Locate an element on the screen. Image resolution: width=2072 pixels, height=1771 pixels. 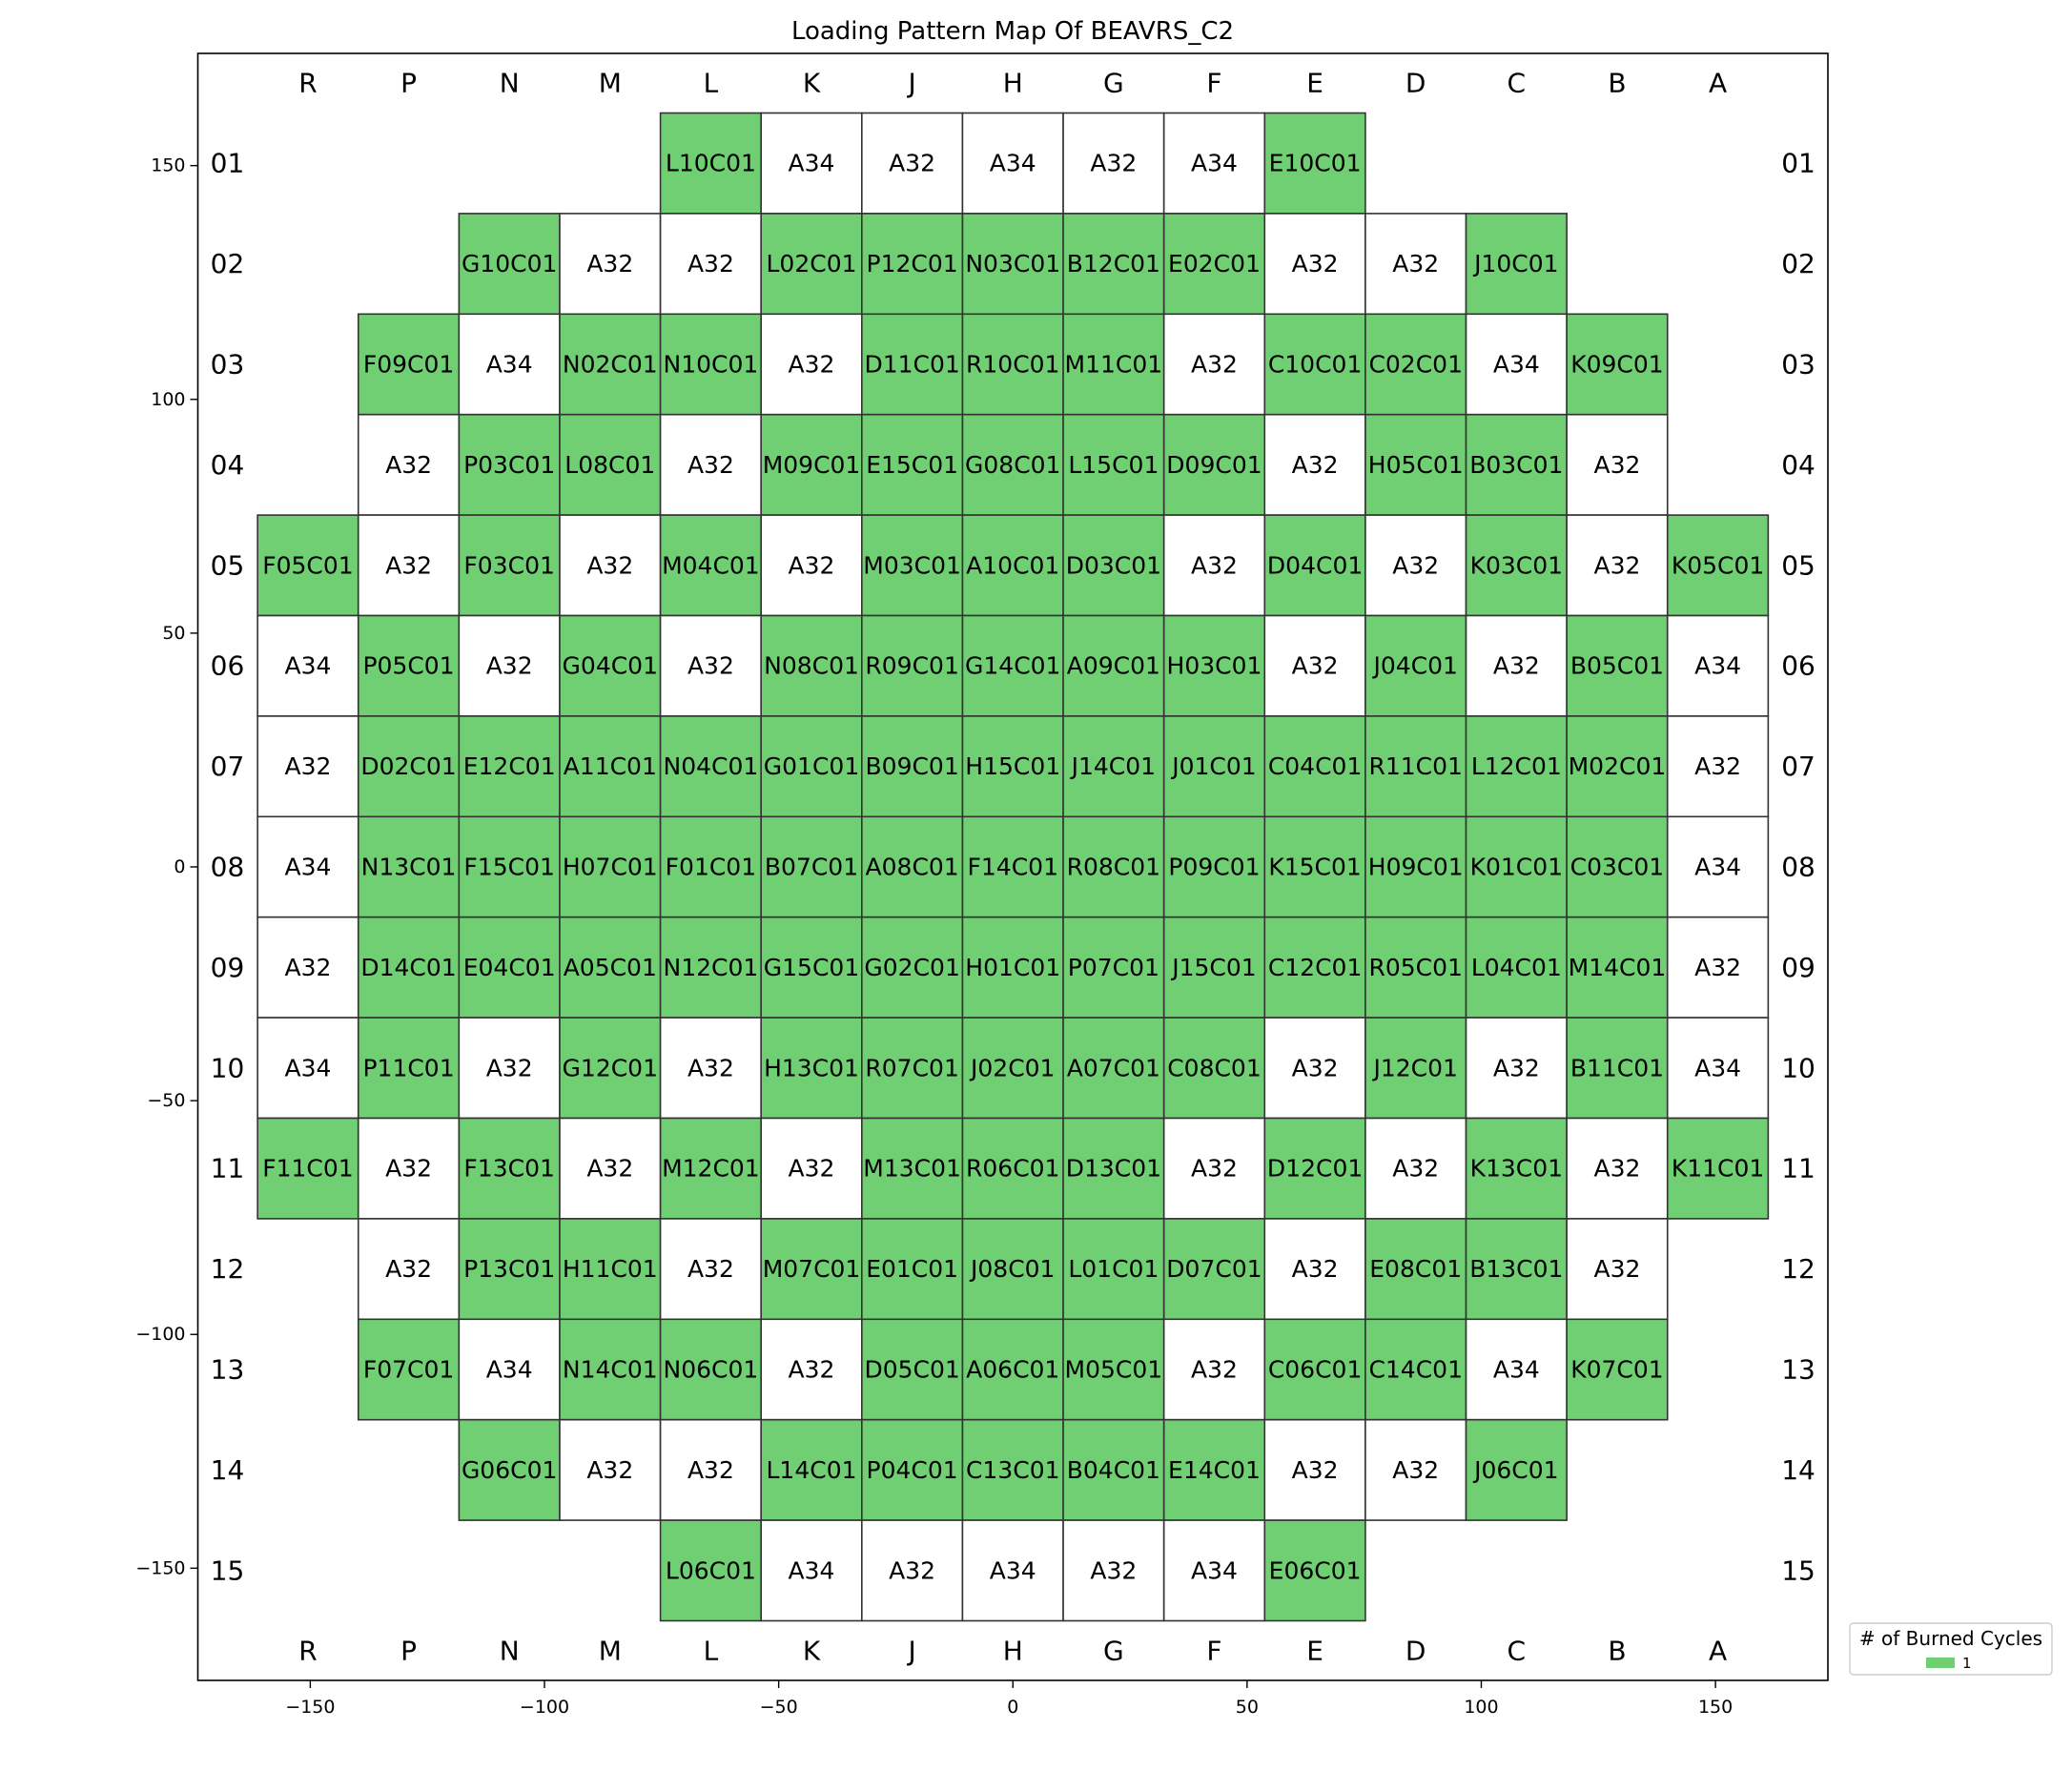
row-label: 15 is located at coordinates (1799, 1570).